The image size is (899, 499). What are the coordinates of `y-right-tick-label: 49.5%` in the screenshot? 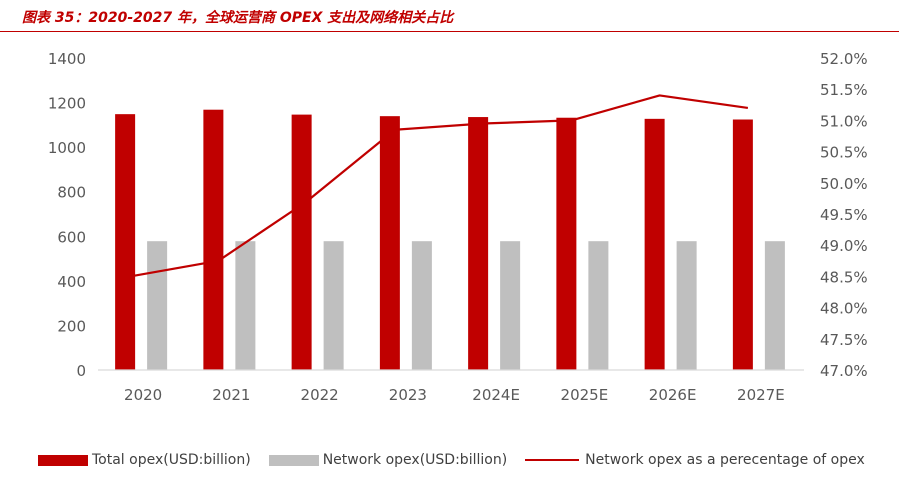 It's located at (844, 215).